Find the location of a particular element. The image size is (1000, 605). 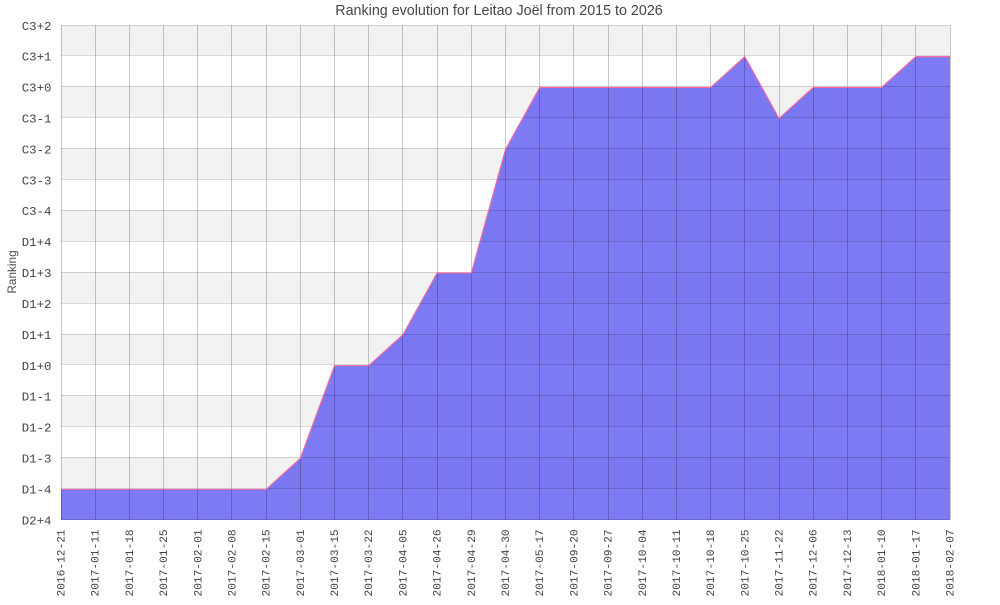

svg-text: D2+4 is located at coordinates (37, 521).